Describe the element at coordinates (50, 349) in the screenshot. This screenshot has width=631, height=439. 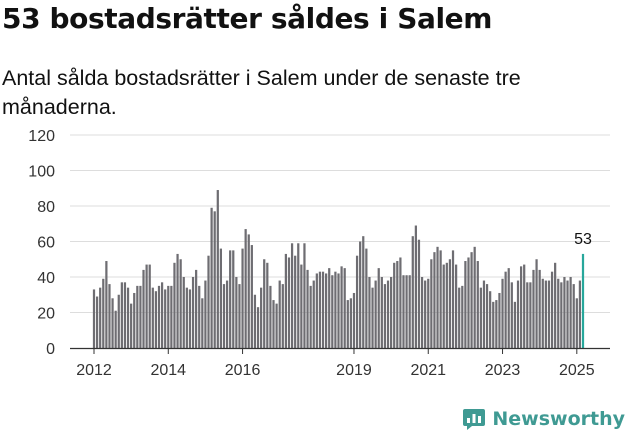
I see `y-tick-label: 0` at that location.